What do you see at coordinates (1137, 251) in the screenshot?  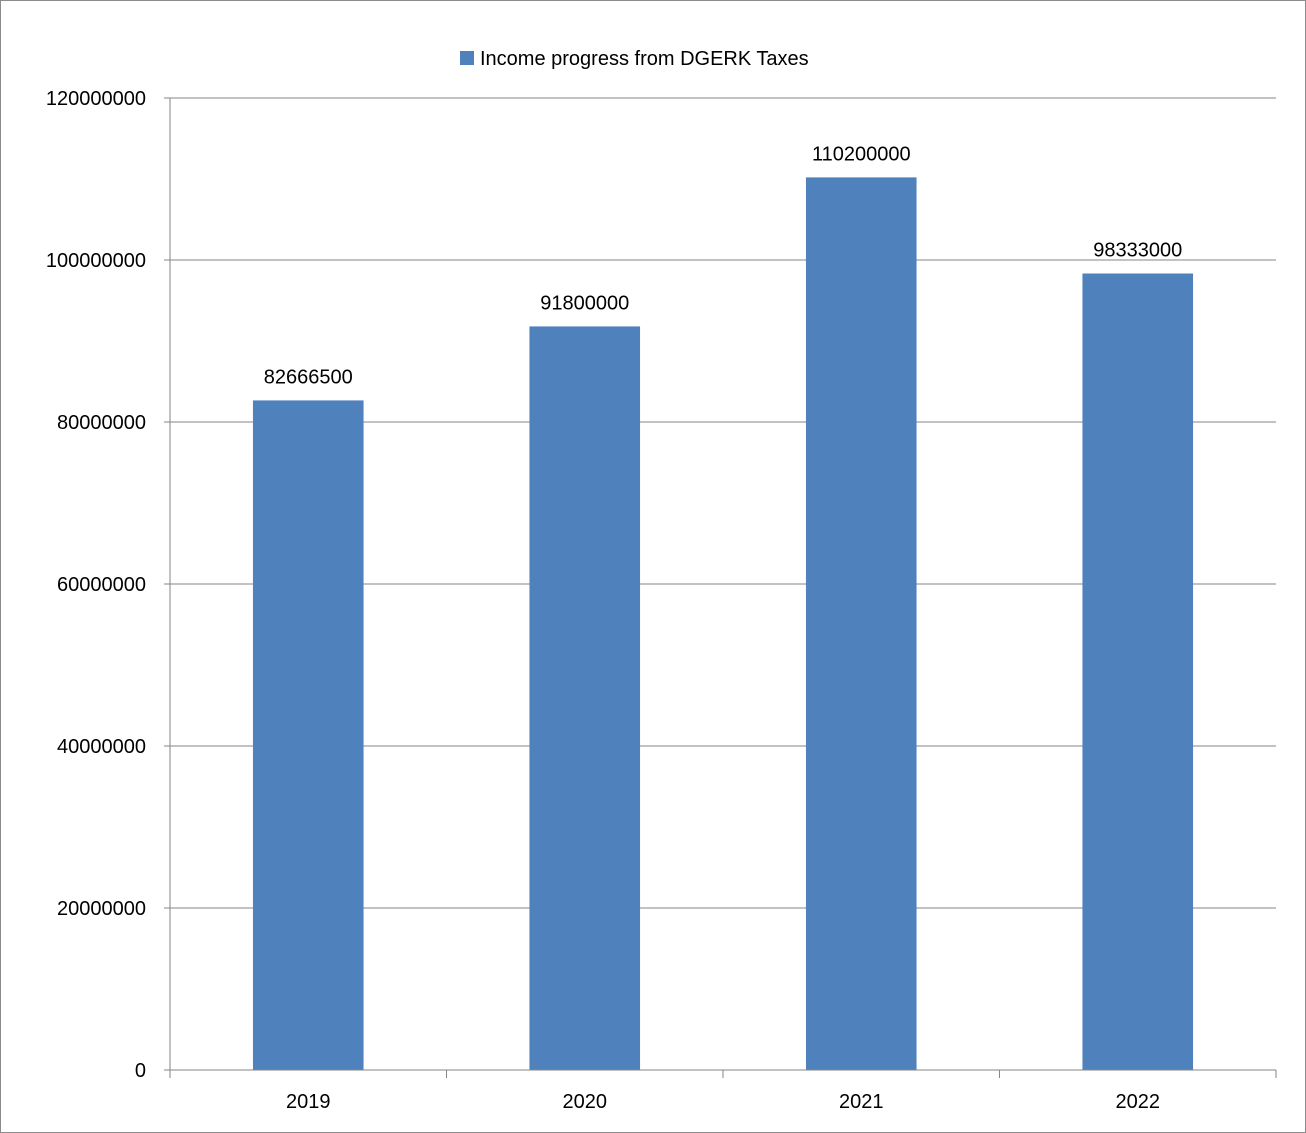 I see `data-label-2022: 98333000` at bounding box center [1137, 251].